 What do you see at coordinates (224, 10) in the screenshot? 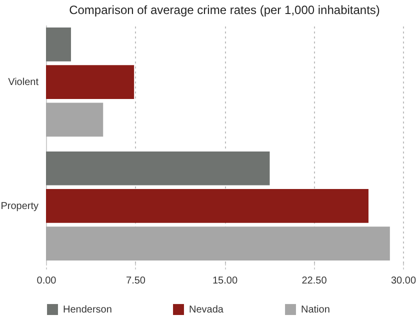
I see `chart-title: Comparison of average crime rates (per 1,000 inhabitants)` at bounding box center [224, 10].